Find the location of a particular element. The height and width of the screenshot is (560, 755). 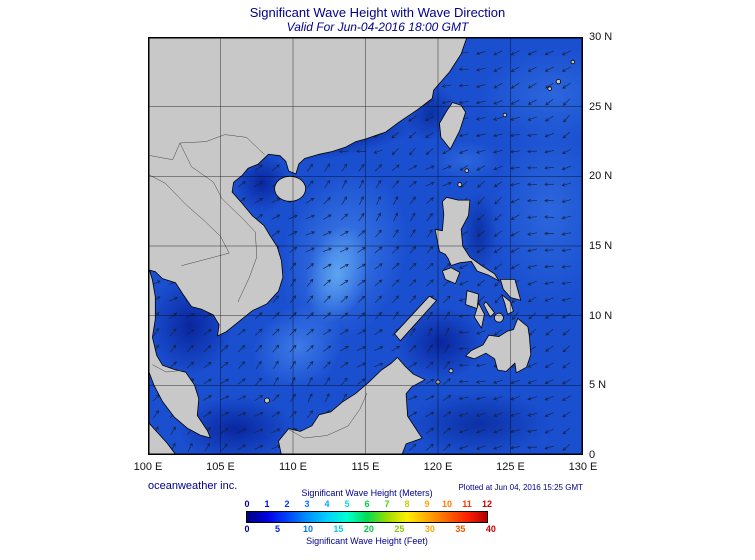

meters-scale-title: Significant Wave Height (Meters) is located at coordinates (367, 493).